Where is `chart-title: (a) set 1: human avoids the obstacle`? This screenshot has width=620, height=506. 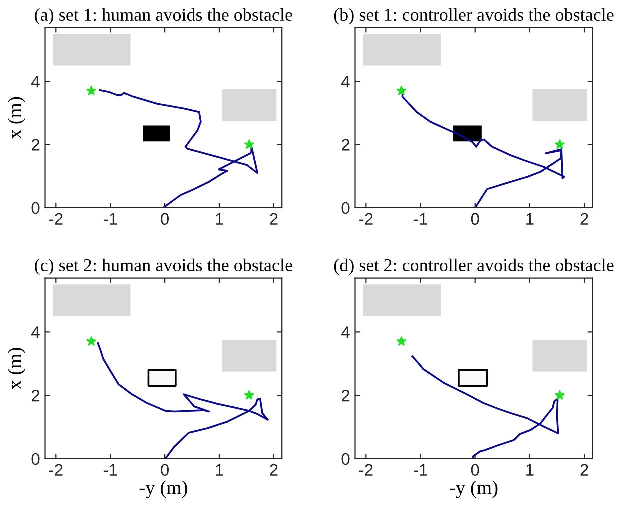
chart-title: (a) set 1: human avoids the obstacle is located at coordinates (163, 16).